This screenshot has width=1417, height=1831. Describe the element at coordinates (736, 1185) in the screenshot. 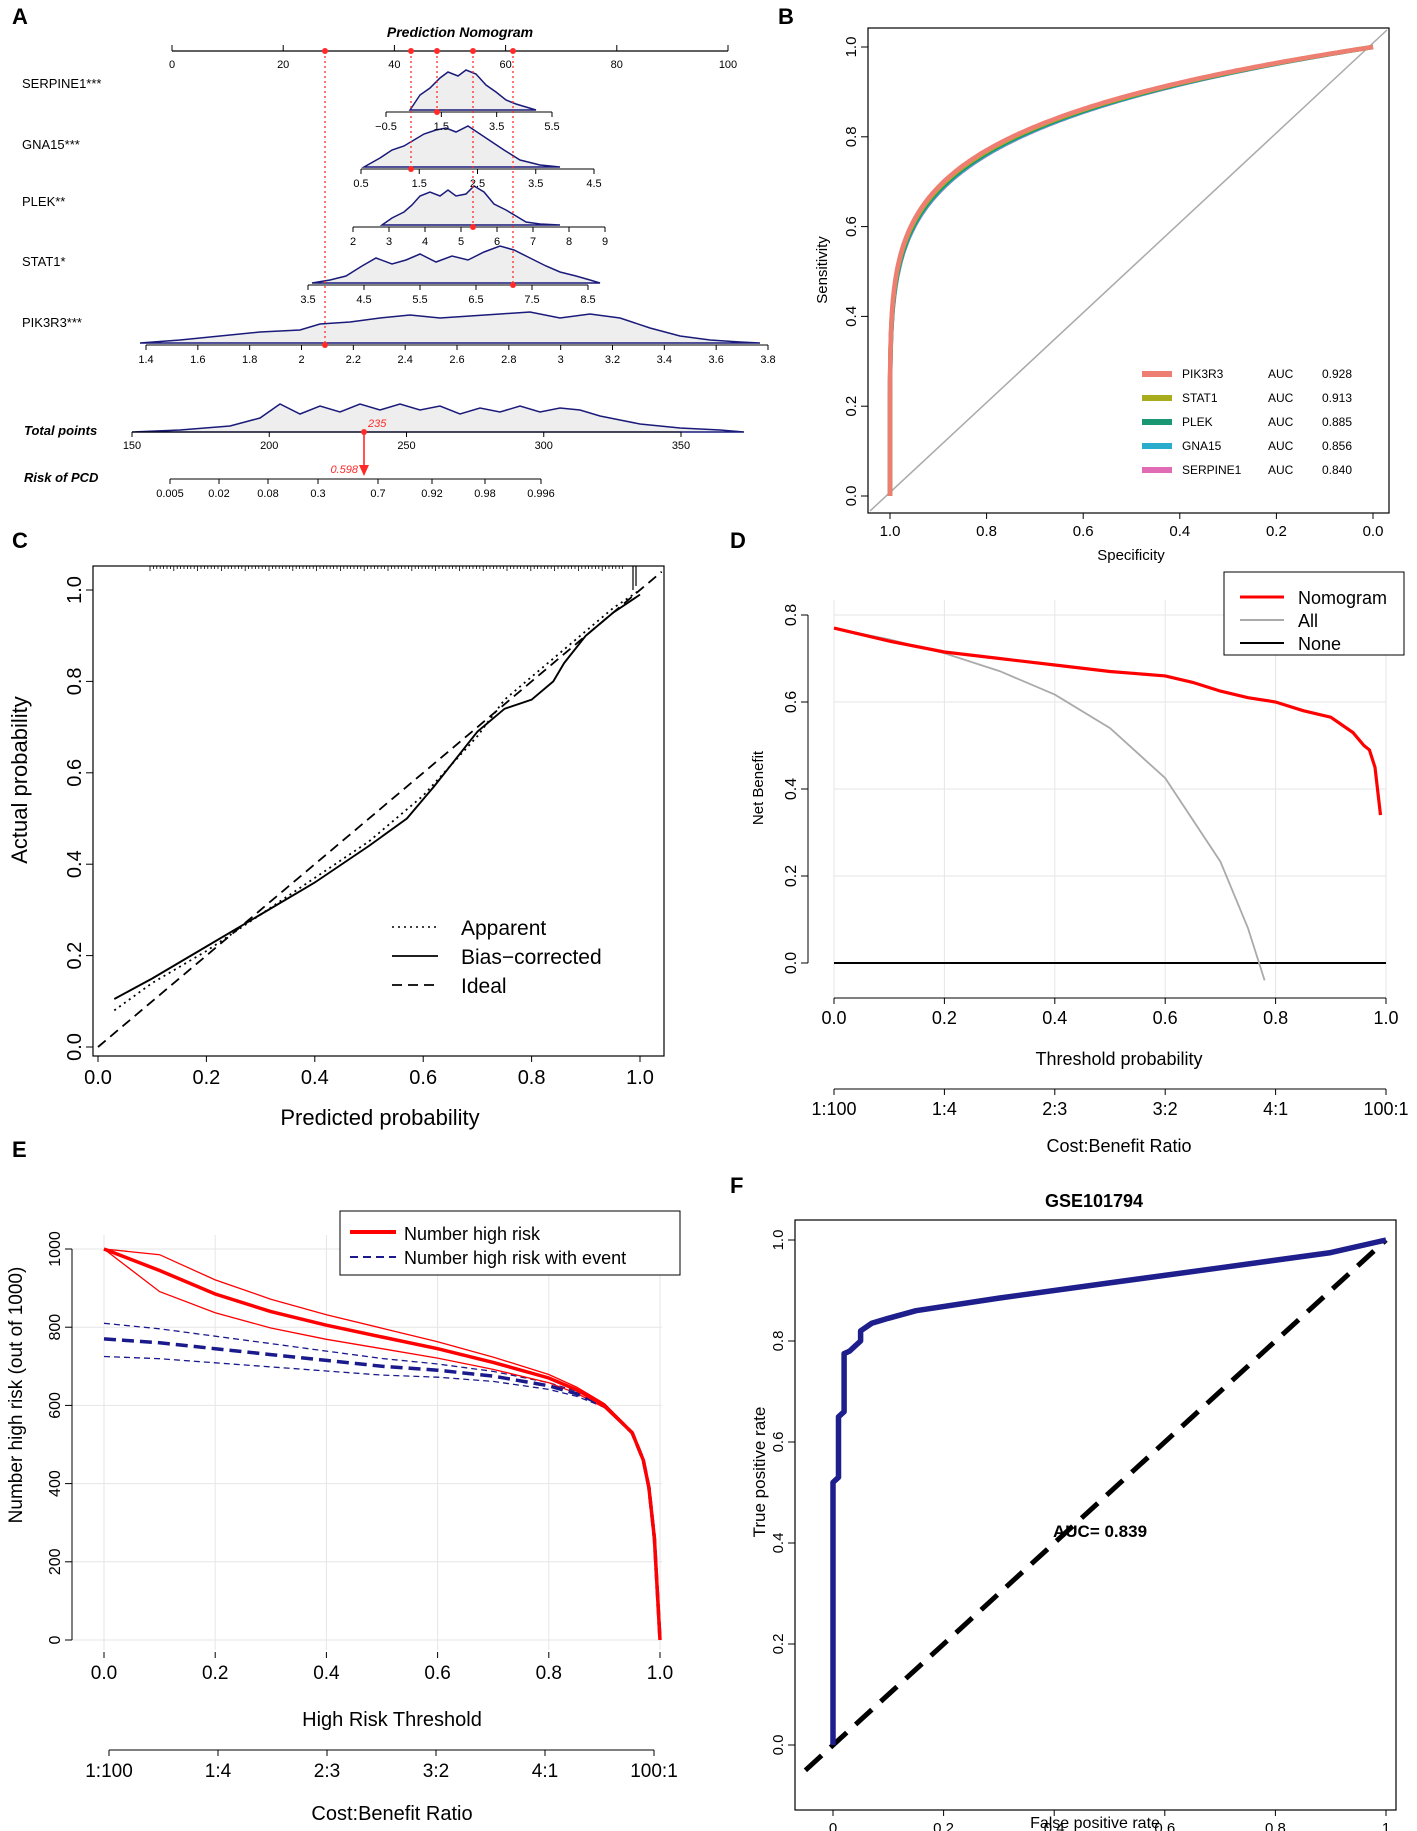

I see `panel-label-f: F` at that location.